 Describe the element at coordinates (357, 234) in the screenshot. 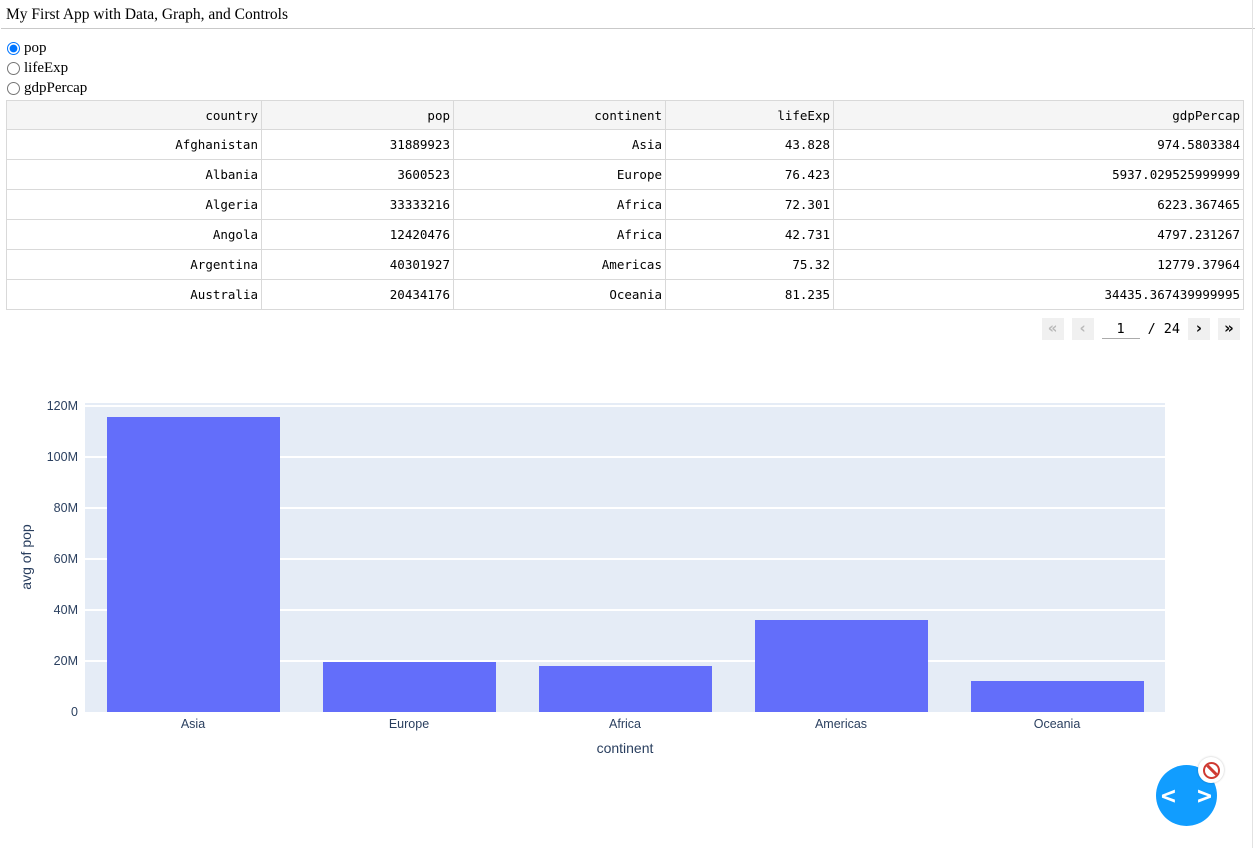

I see `cell-pop: 12420476` at that location.